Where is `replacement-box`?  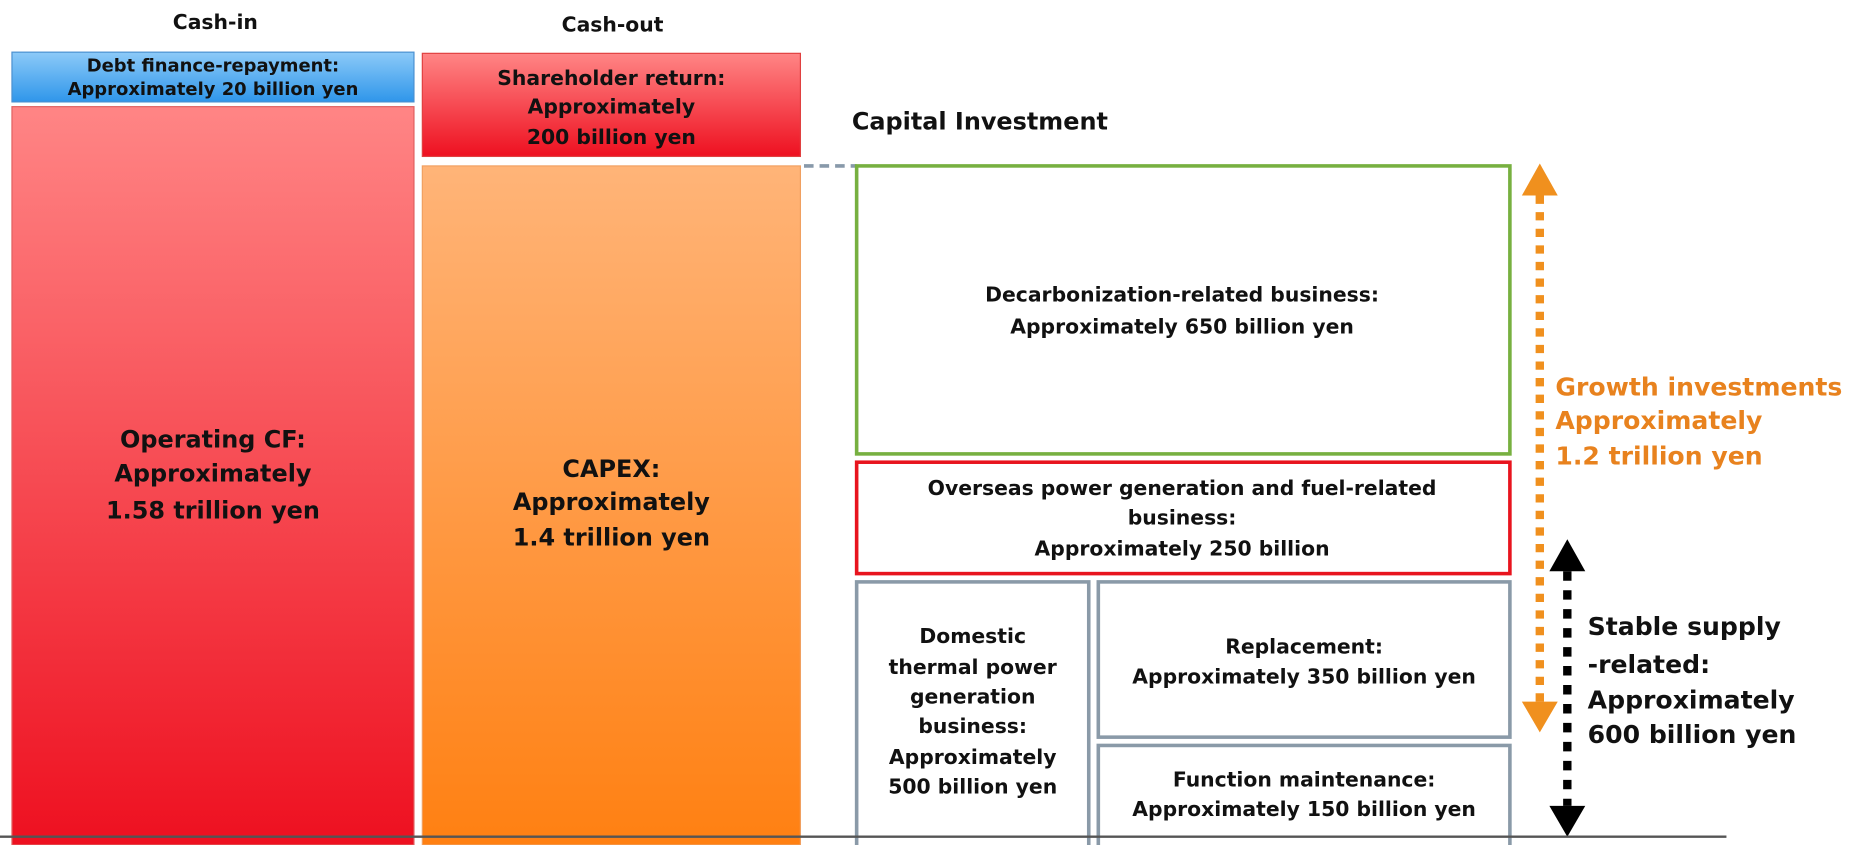
replacement-box is located at coordinates (1304, 659).